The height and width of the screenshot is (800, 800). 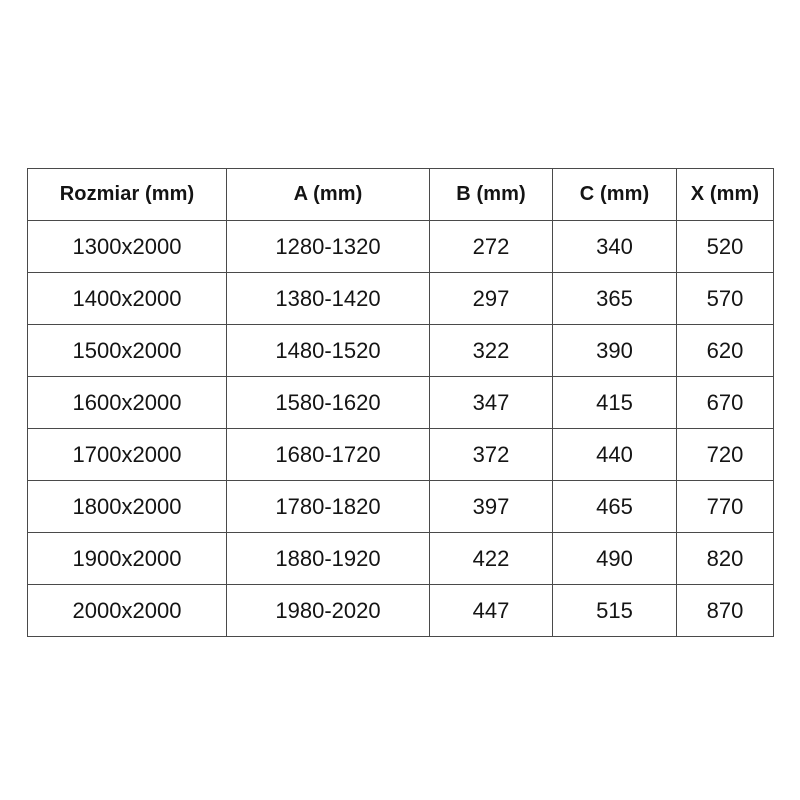 What do you see at coordinates (725, 558) in the screenshot?
I see `cell-x: 820` at bounding box center [725, 558].